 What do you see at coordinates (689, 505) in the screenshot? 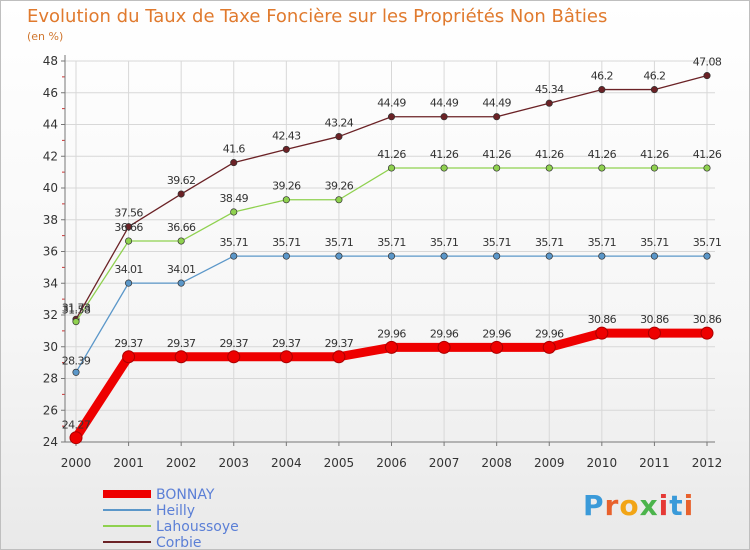
I see `logo-letter: i` at bounding box center [689, 505].